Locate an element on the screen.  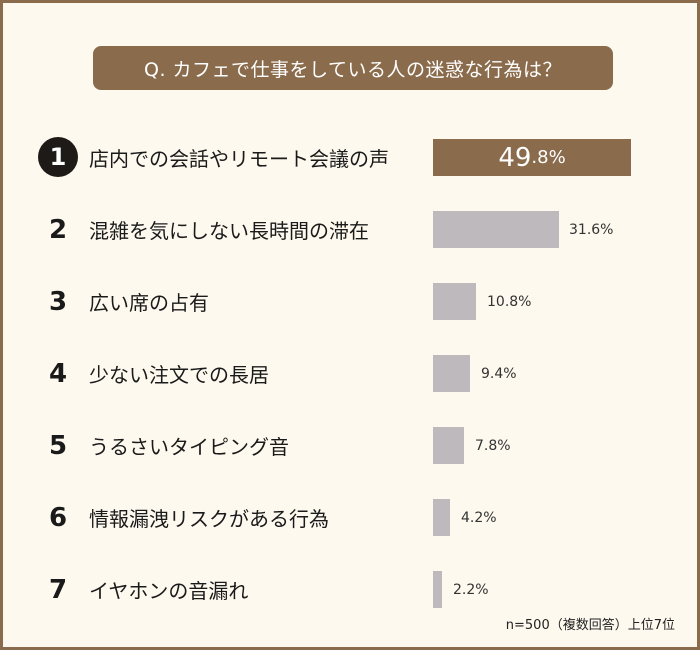
bar-value: 10.8% is located at coordinates (509, 301).